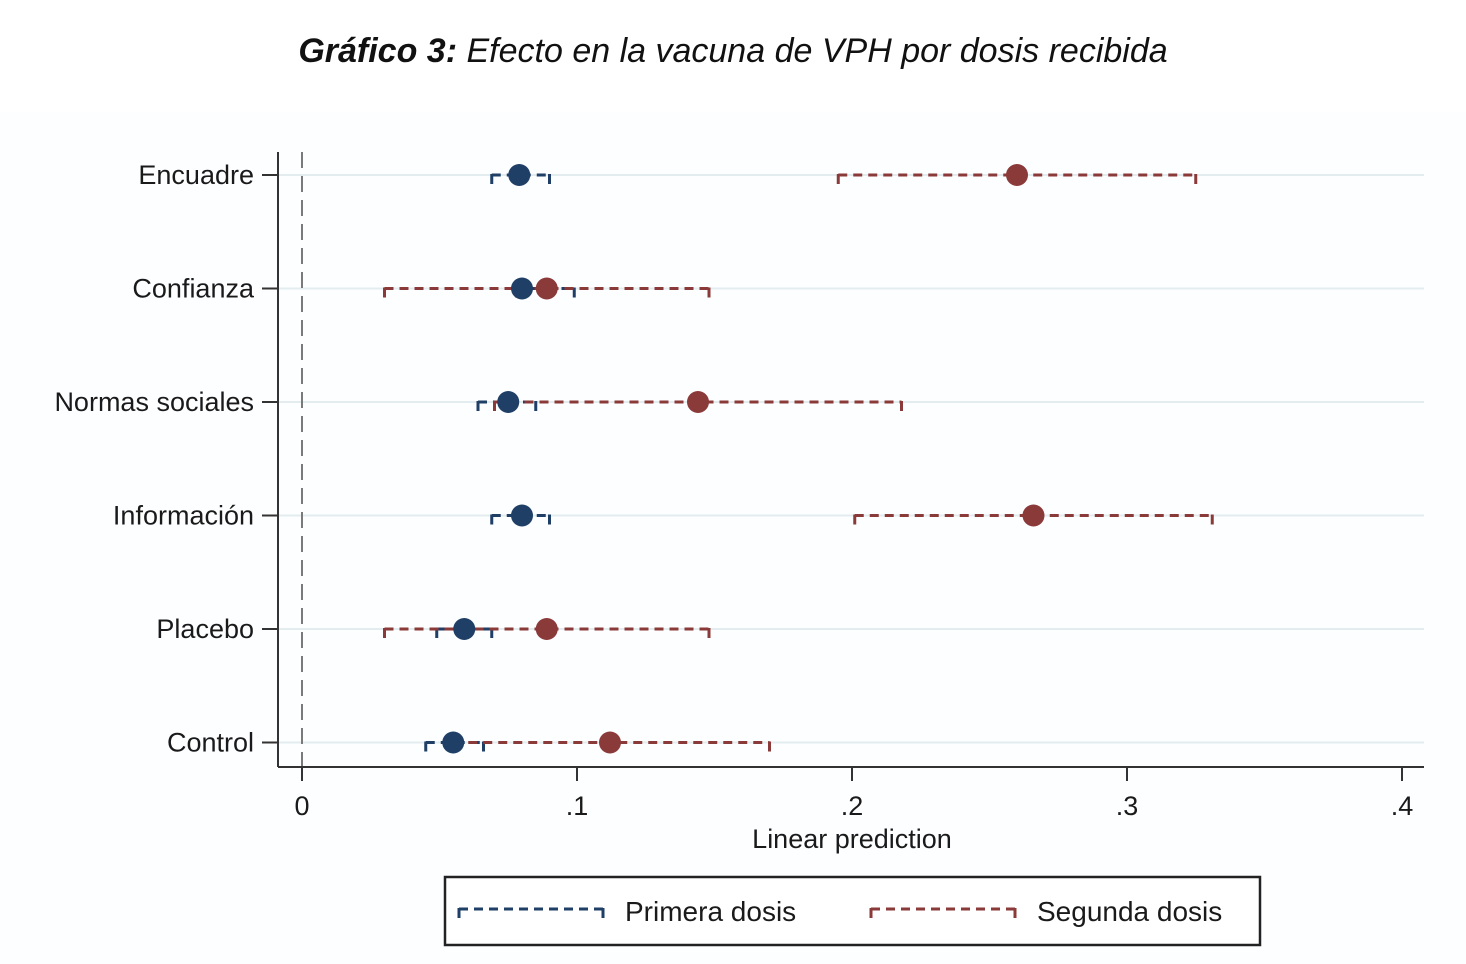  I want to click on point-primera-dosis-informacion, so click(522, 515).